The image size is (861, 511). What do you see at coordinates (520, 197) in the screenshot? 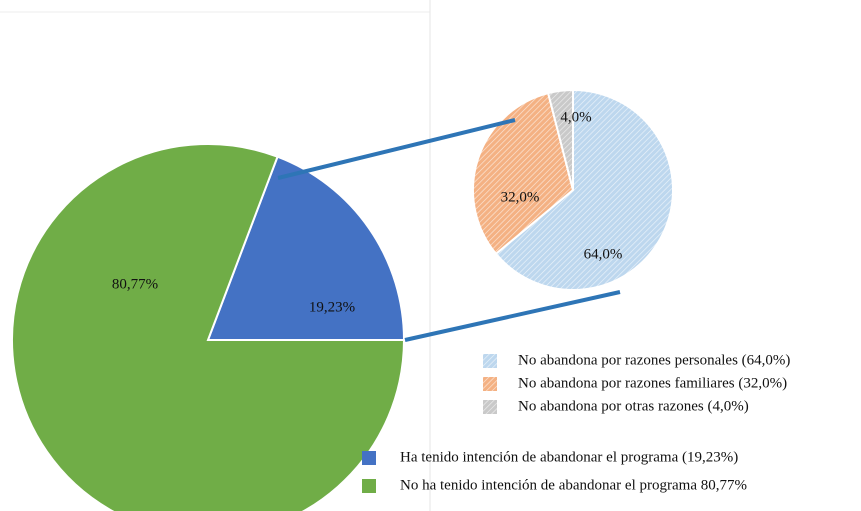
I see `data-label: 32,0%` at bounding box center [520, 197].